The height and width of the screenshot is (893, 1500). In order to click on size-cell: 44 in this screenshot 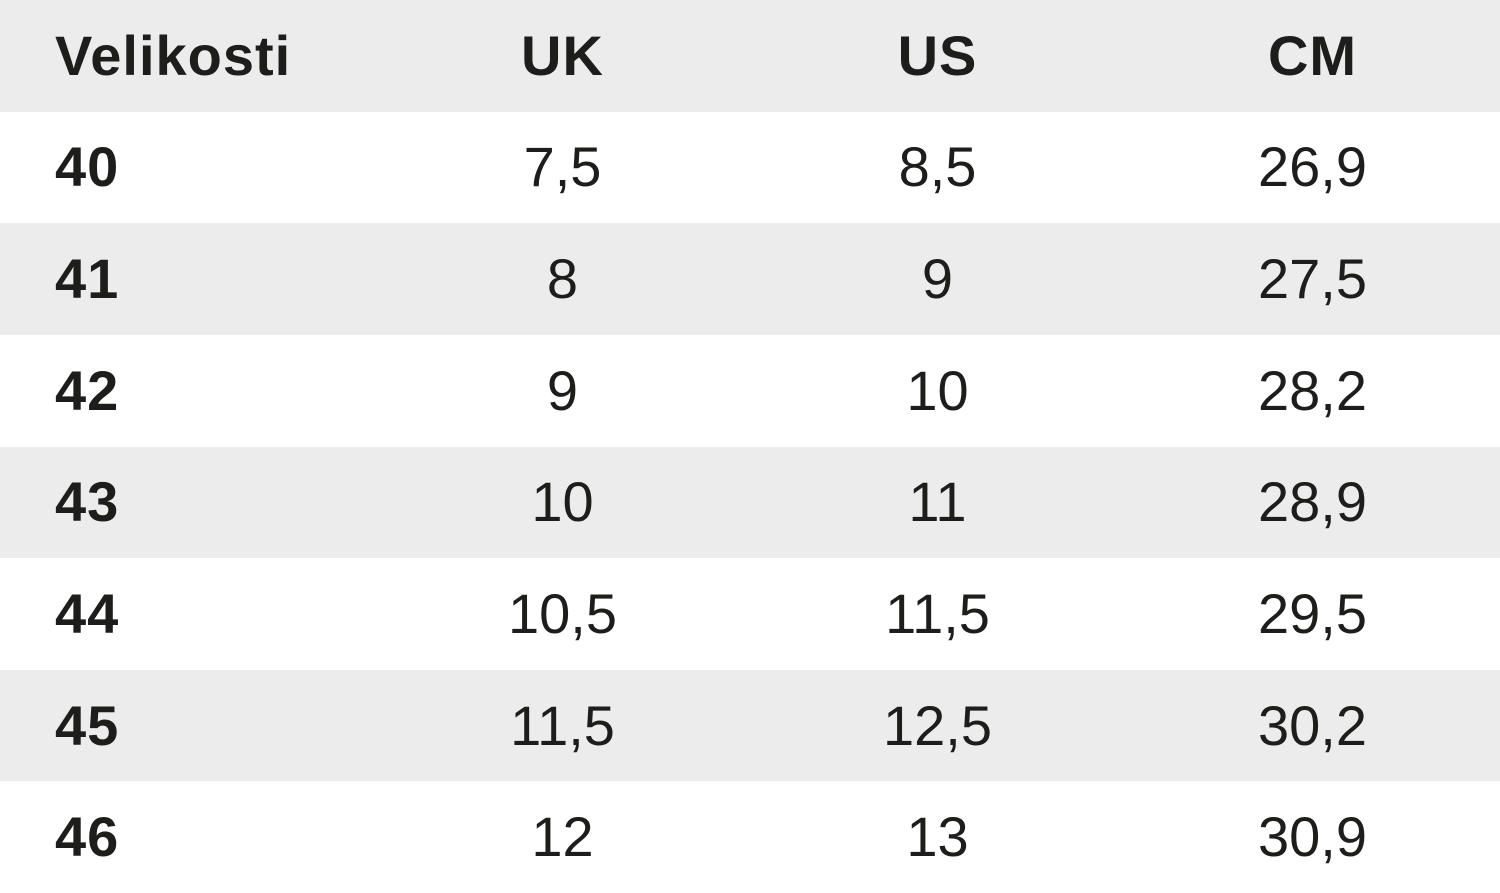, I will do `click(87, 613)`.